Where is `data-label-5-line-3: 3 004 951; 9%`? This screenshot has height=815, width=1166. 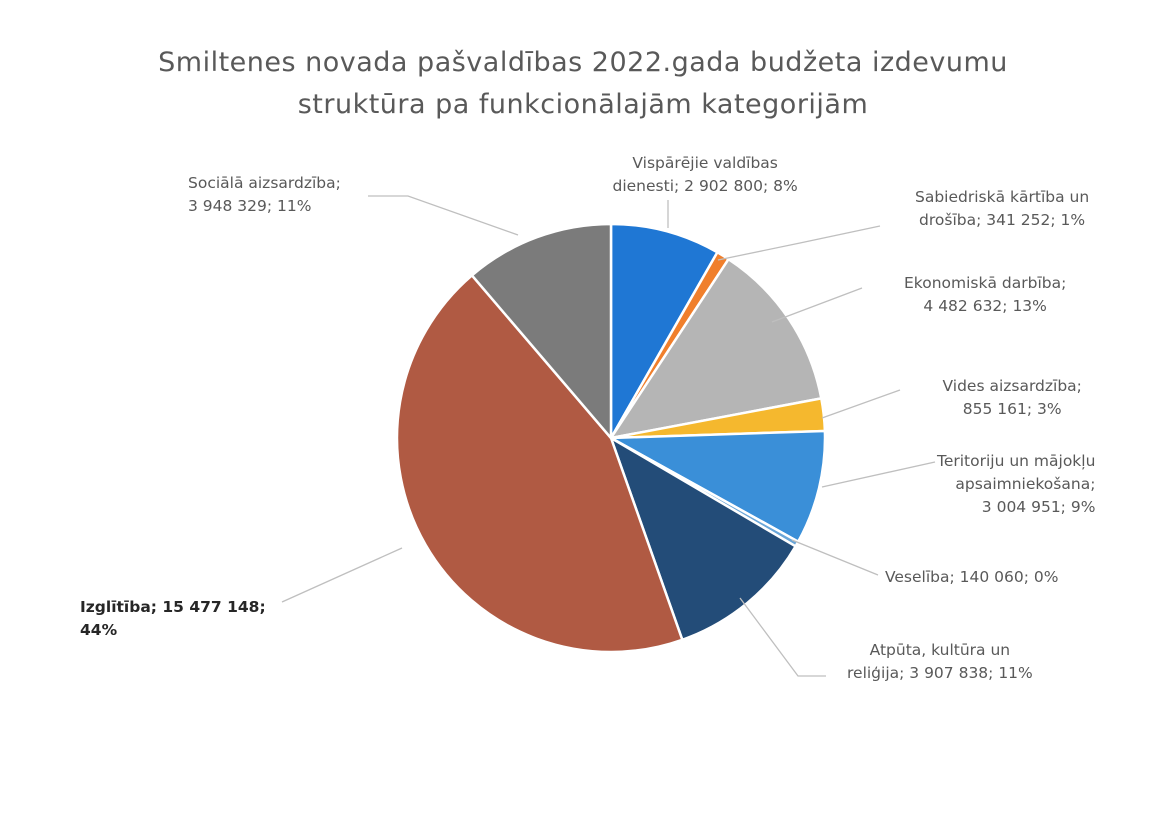 data-label-5-line-3: 3 004 951; 9% is located at coordinates (1038, 507).